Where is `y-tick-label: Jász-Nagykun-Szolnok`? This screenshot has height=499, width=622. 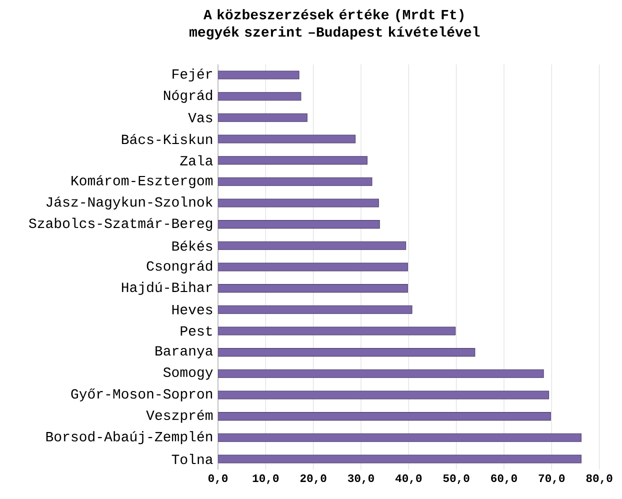 y-tick-label: Jász-Nagykun-Szolnok is located at coordinates (129, 203).